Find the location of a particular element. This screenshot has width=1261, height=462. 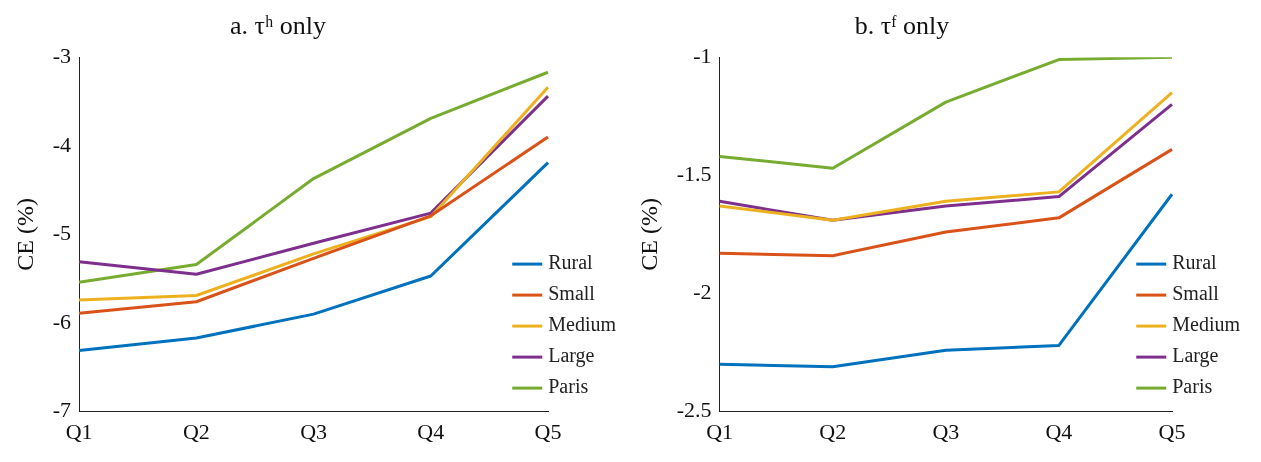

y-tick-label: -2 is located at coordinates (702, 292).